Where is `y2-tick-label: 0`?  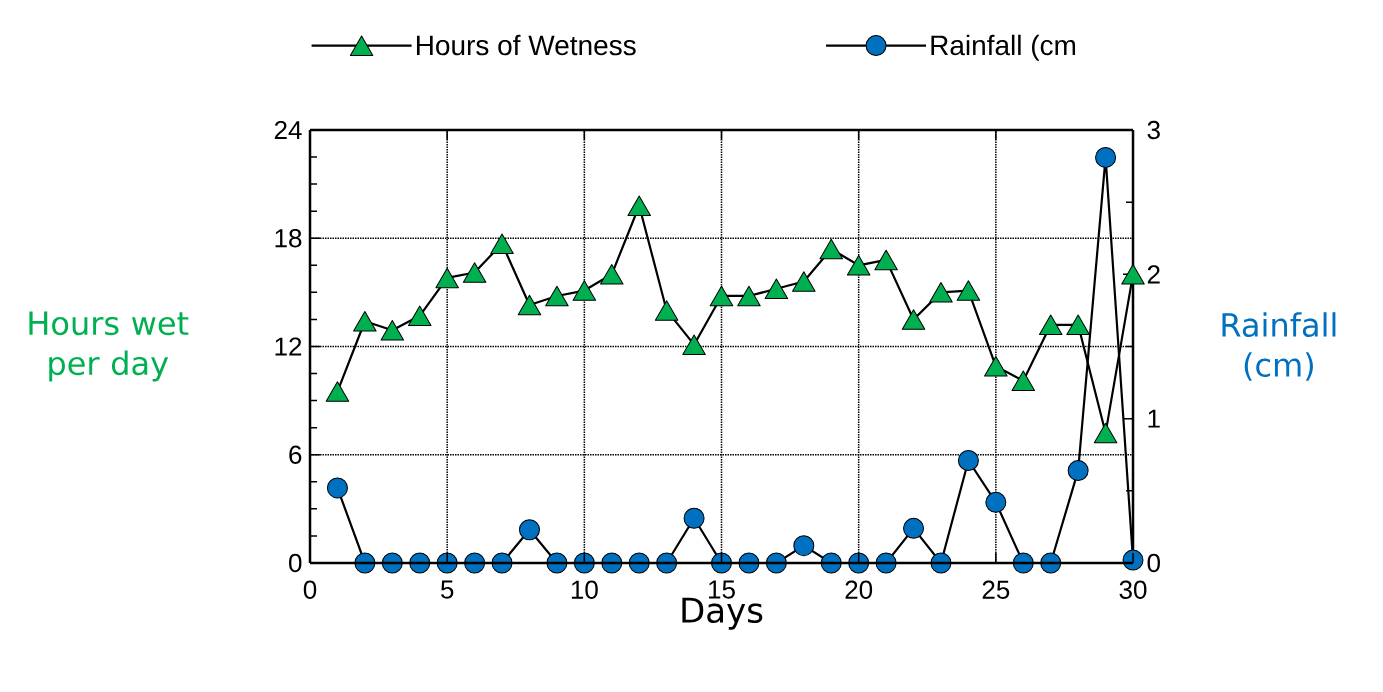
y2-tick-label: 0 is located at coordinates (1153, 563).